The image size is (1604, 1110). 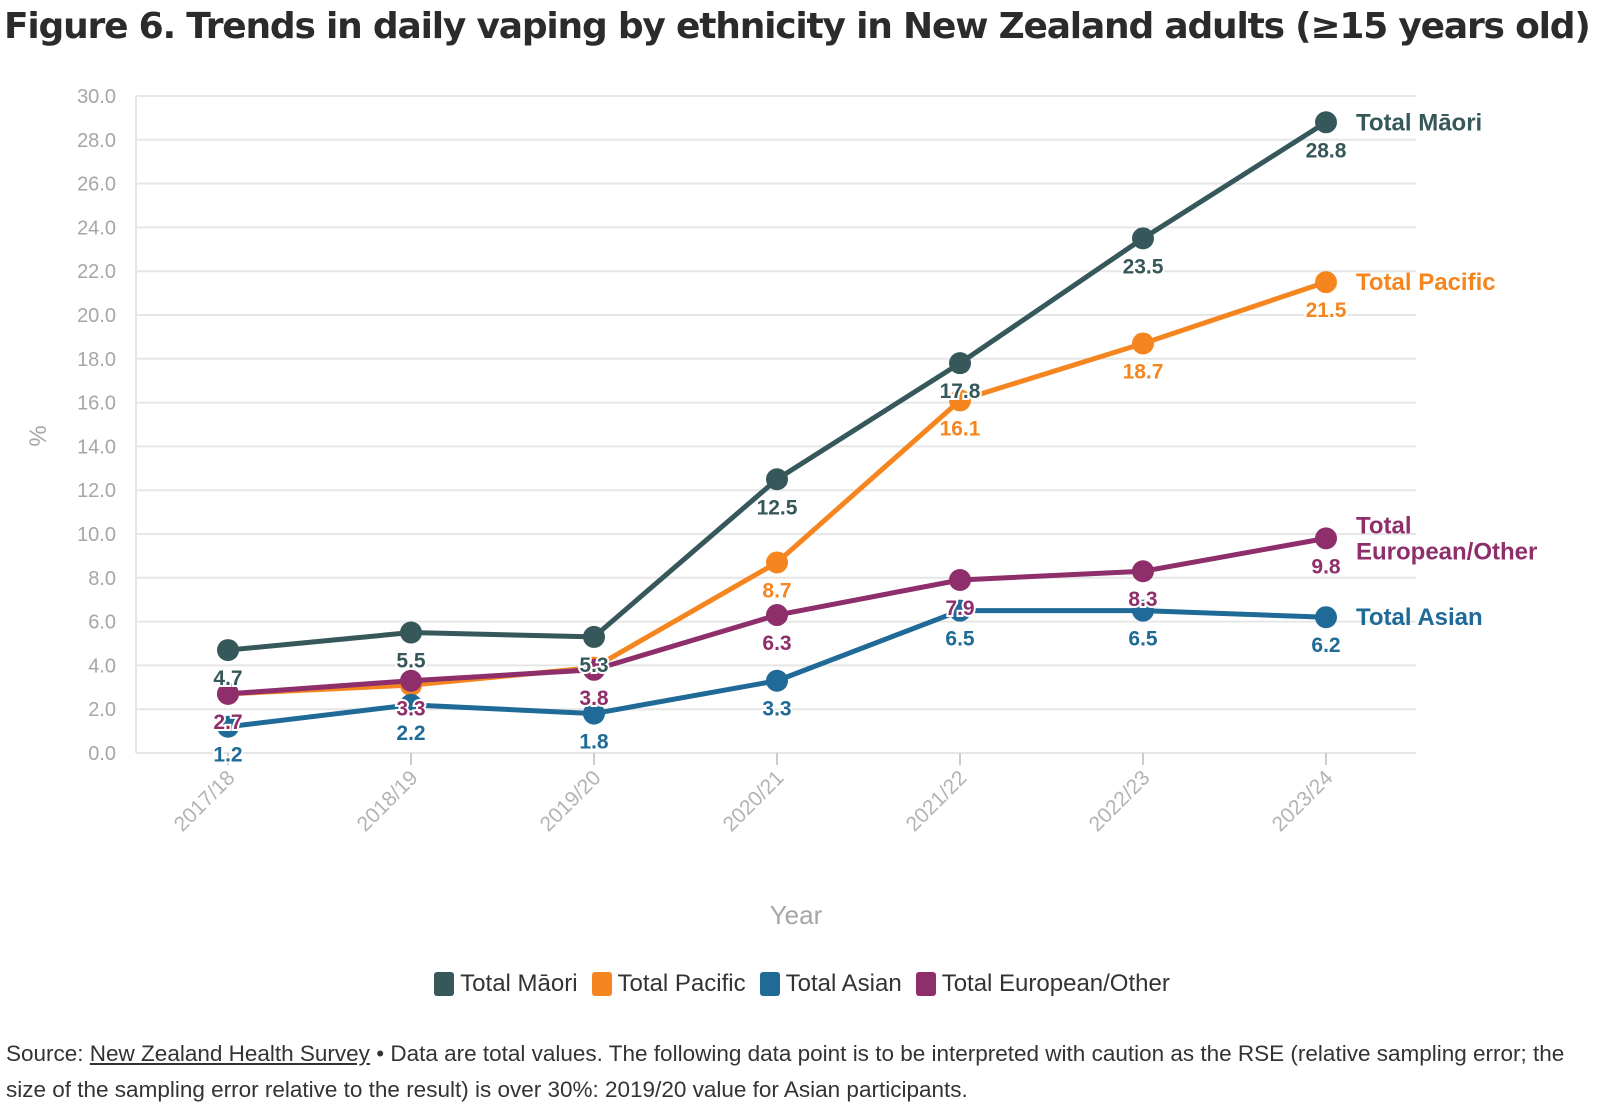 What do you see at coordinates (38, 435) in the screenshot?
I see `y-axis-label: %` at bounding box center [38, 435].